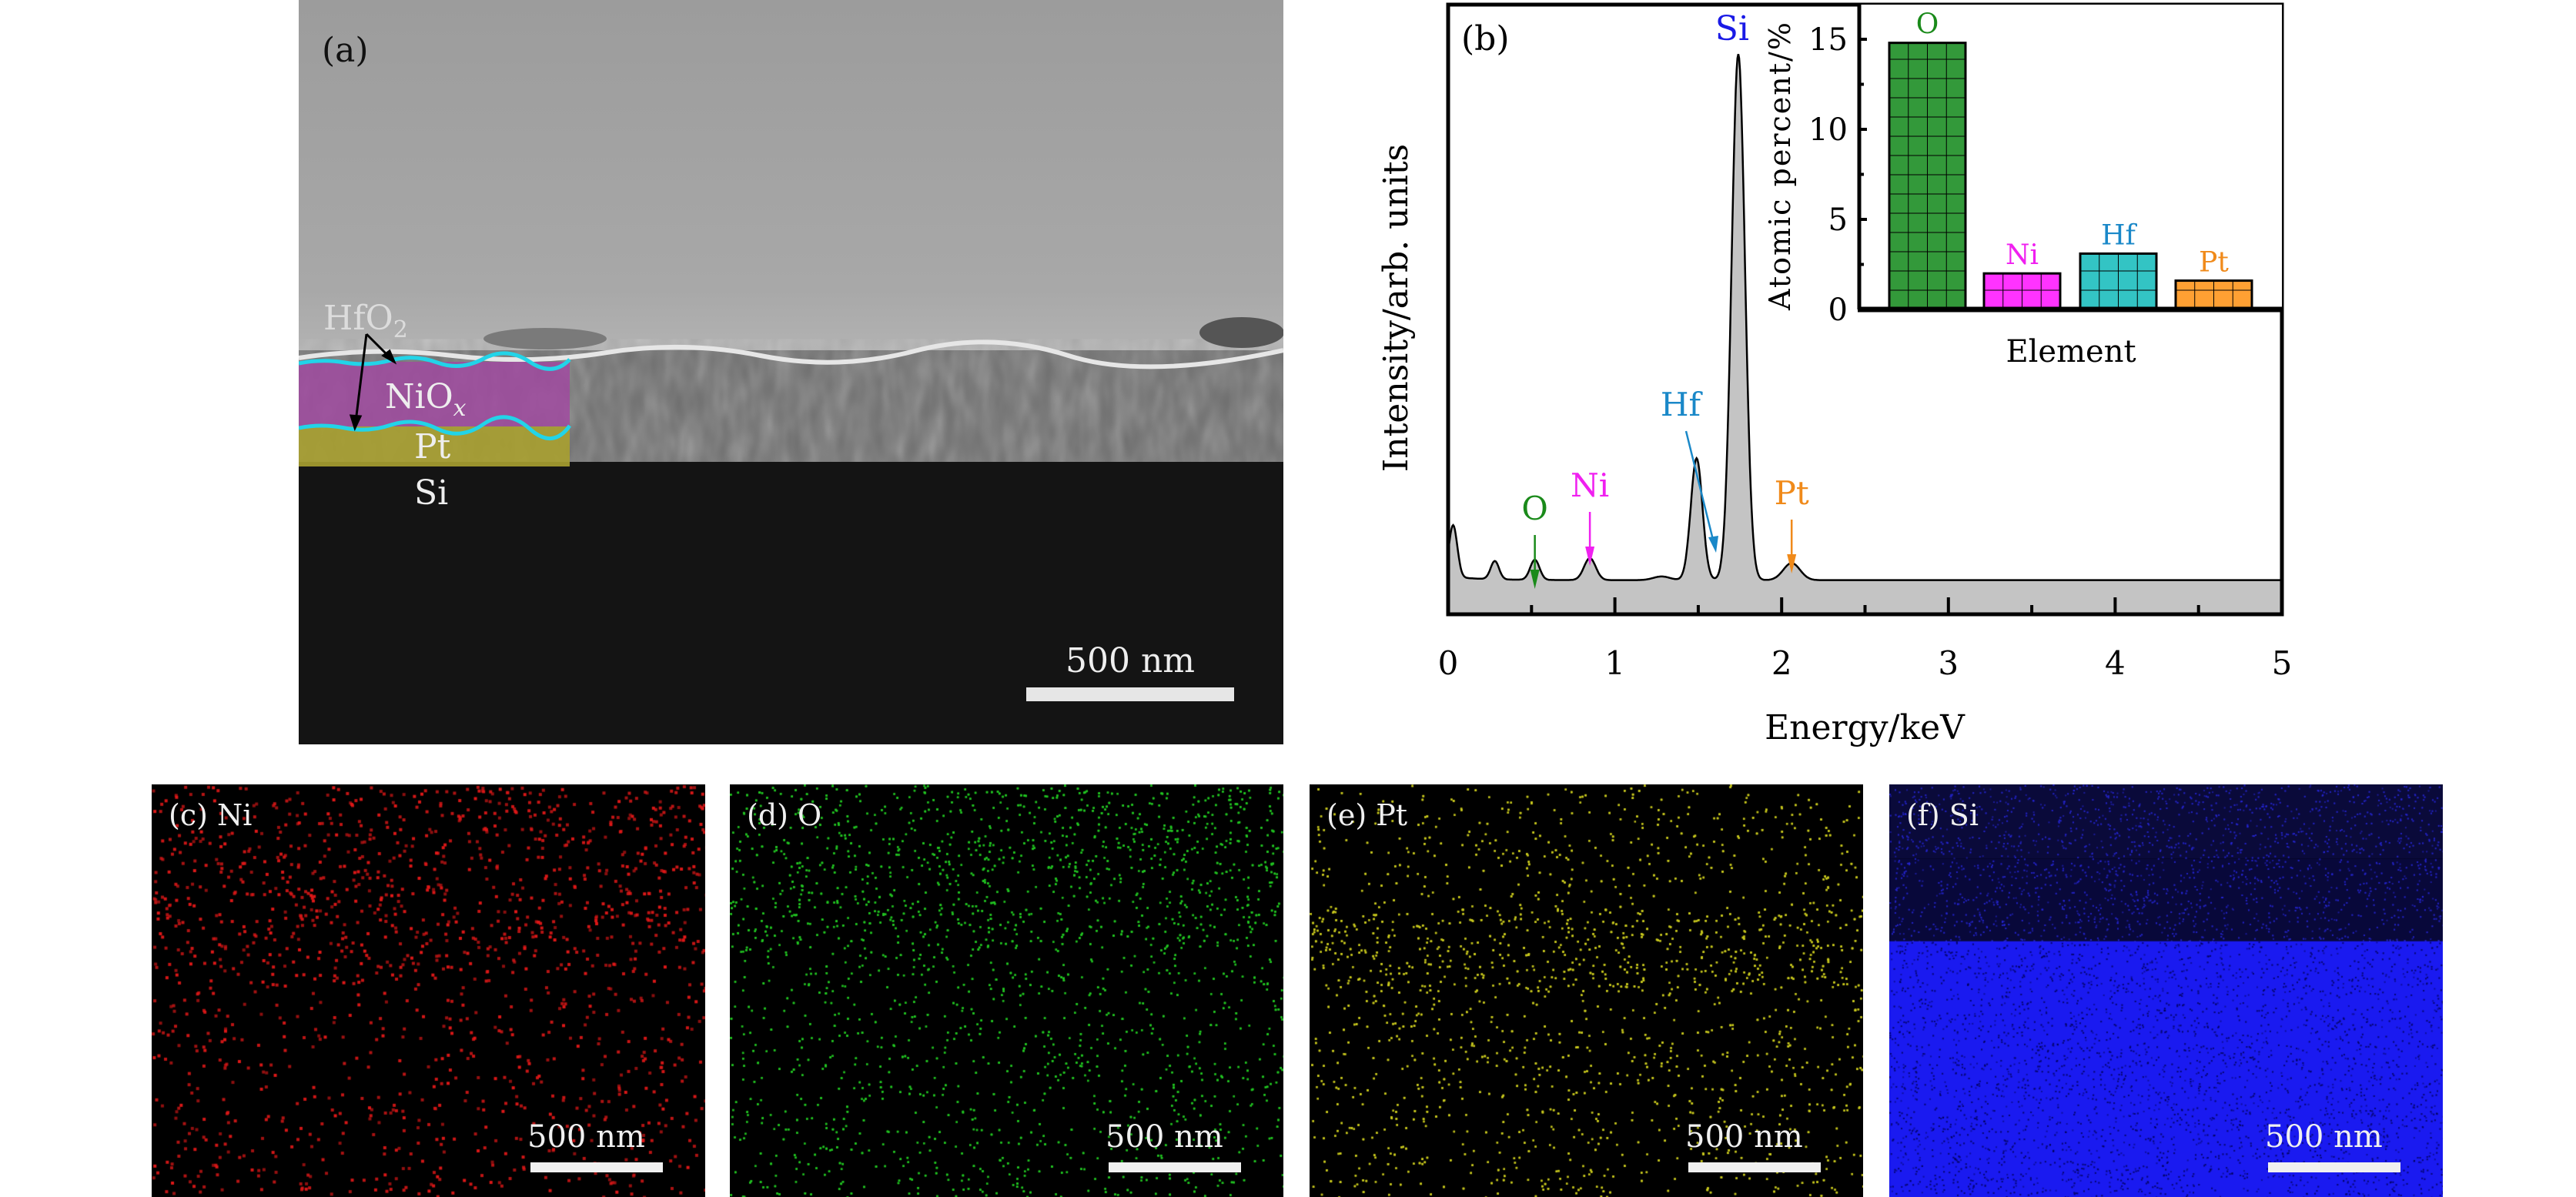 Image resolution: width=2576 pixels, height=1197 pixels. Describe the element at coordinates (2115, 663) in the screenshot. I see `x-tick-label: 4` at that location.